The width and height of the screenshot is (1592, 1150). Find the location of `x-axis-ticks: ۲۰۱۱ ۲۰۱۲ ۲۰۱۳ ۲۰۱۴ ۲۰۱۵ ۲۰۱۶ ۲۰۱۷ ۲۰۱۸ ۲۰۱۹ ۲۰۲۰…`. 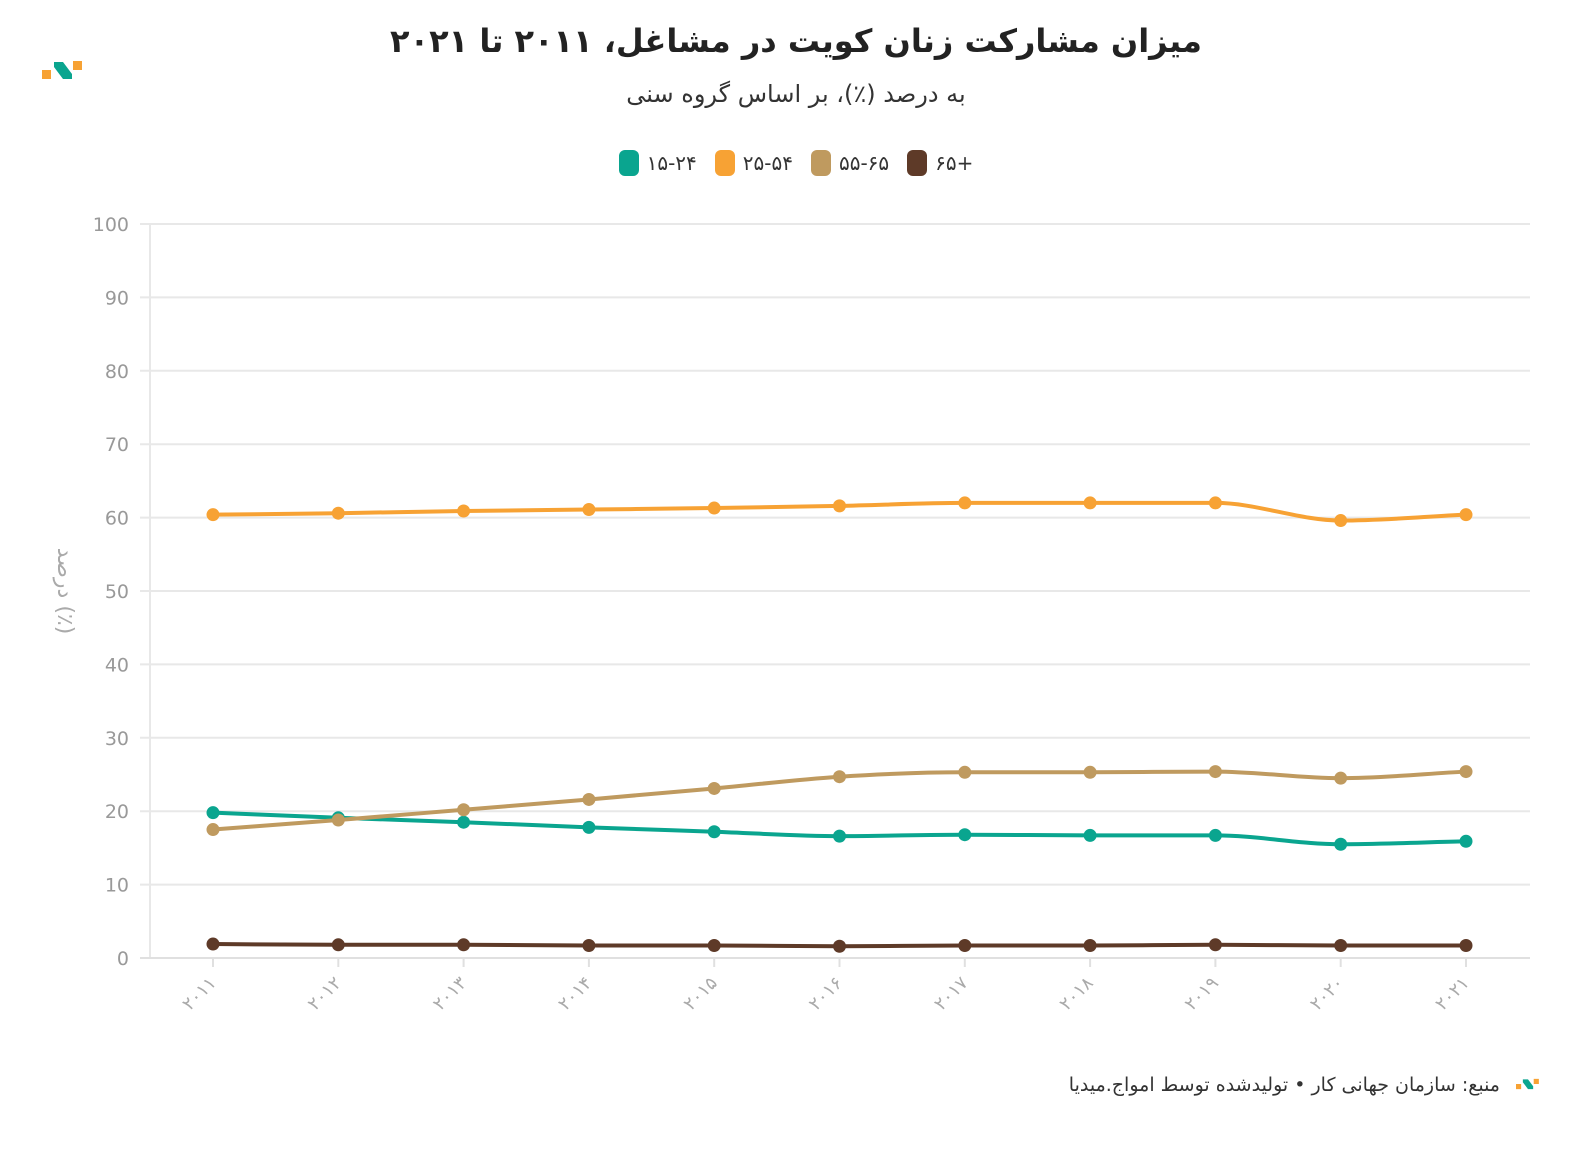

x-axis-ticks: ۲۰۱۱ ۲۰۱۲ ۲۰۱۳ ۲۰۱۴ ۲۰۱۵ ۲۰۱۶ ۲۰۱۷ ۲۰۱۸ ۲۰۱۹ ۲۰۲۰… is located at coordinates (826, 986).